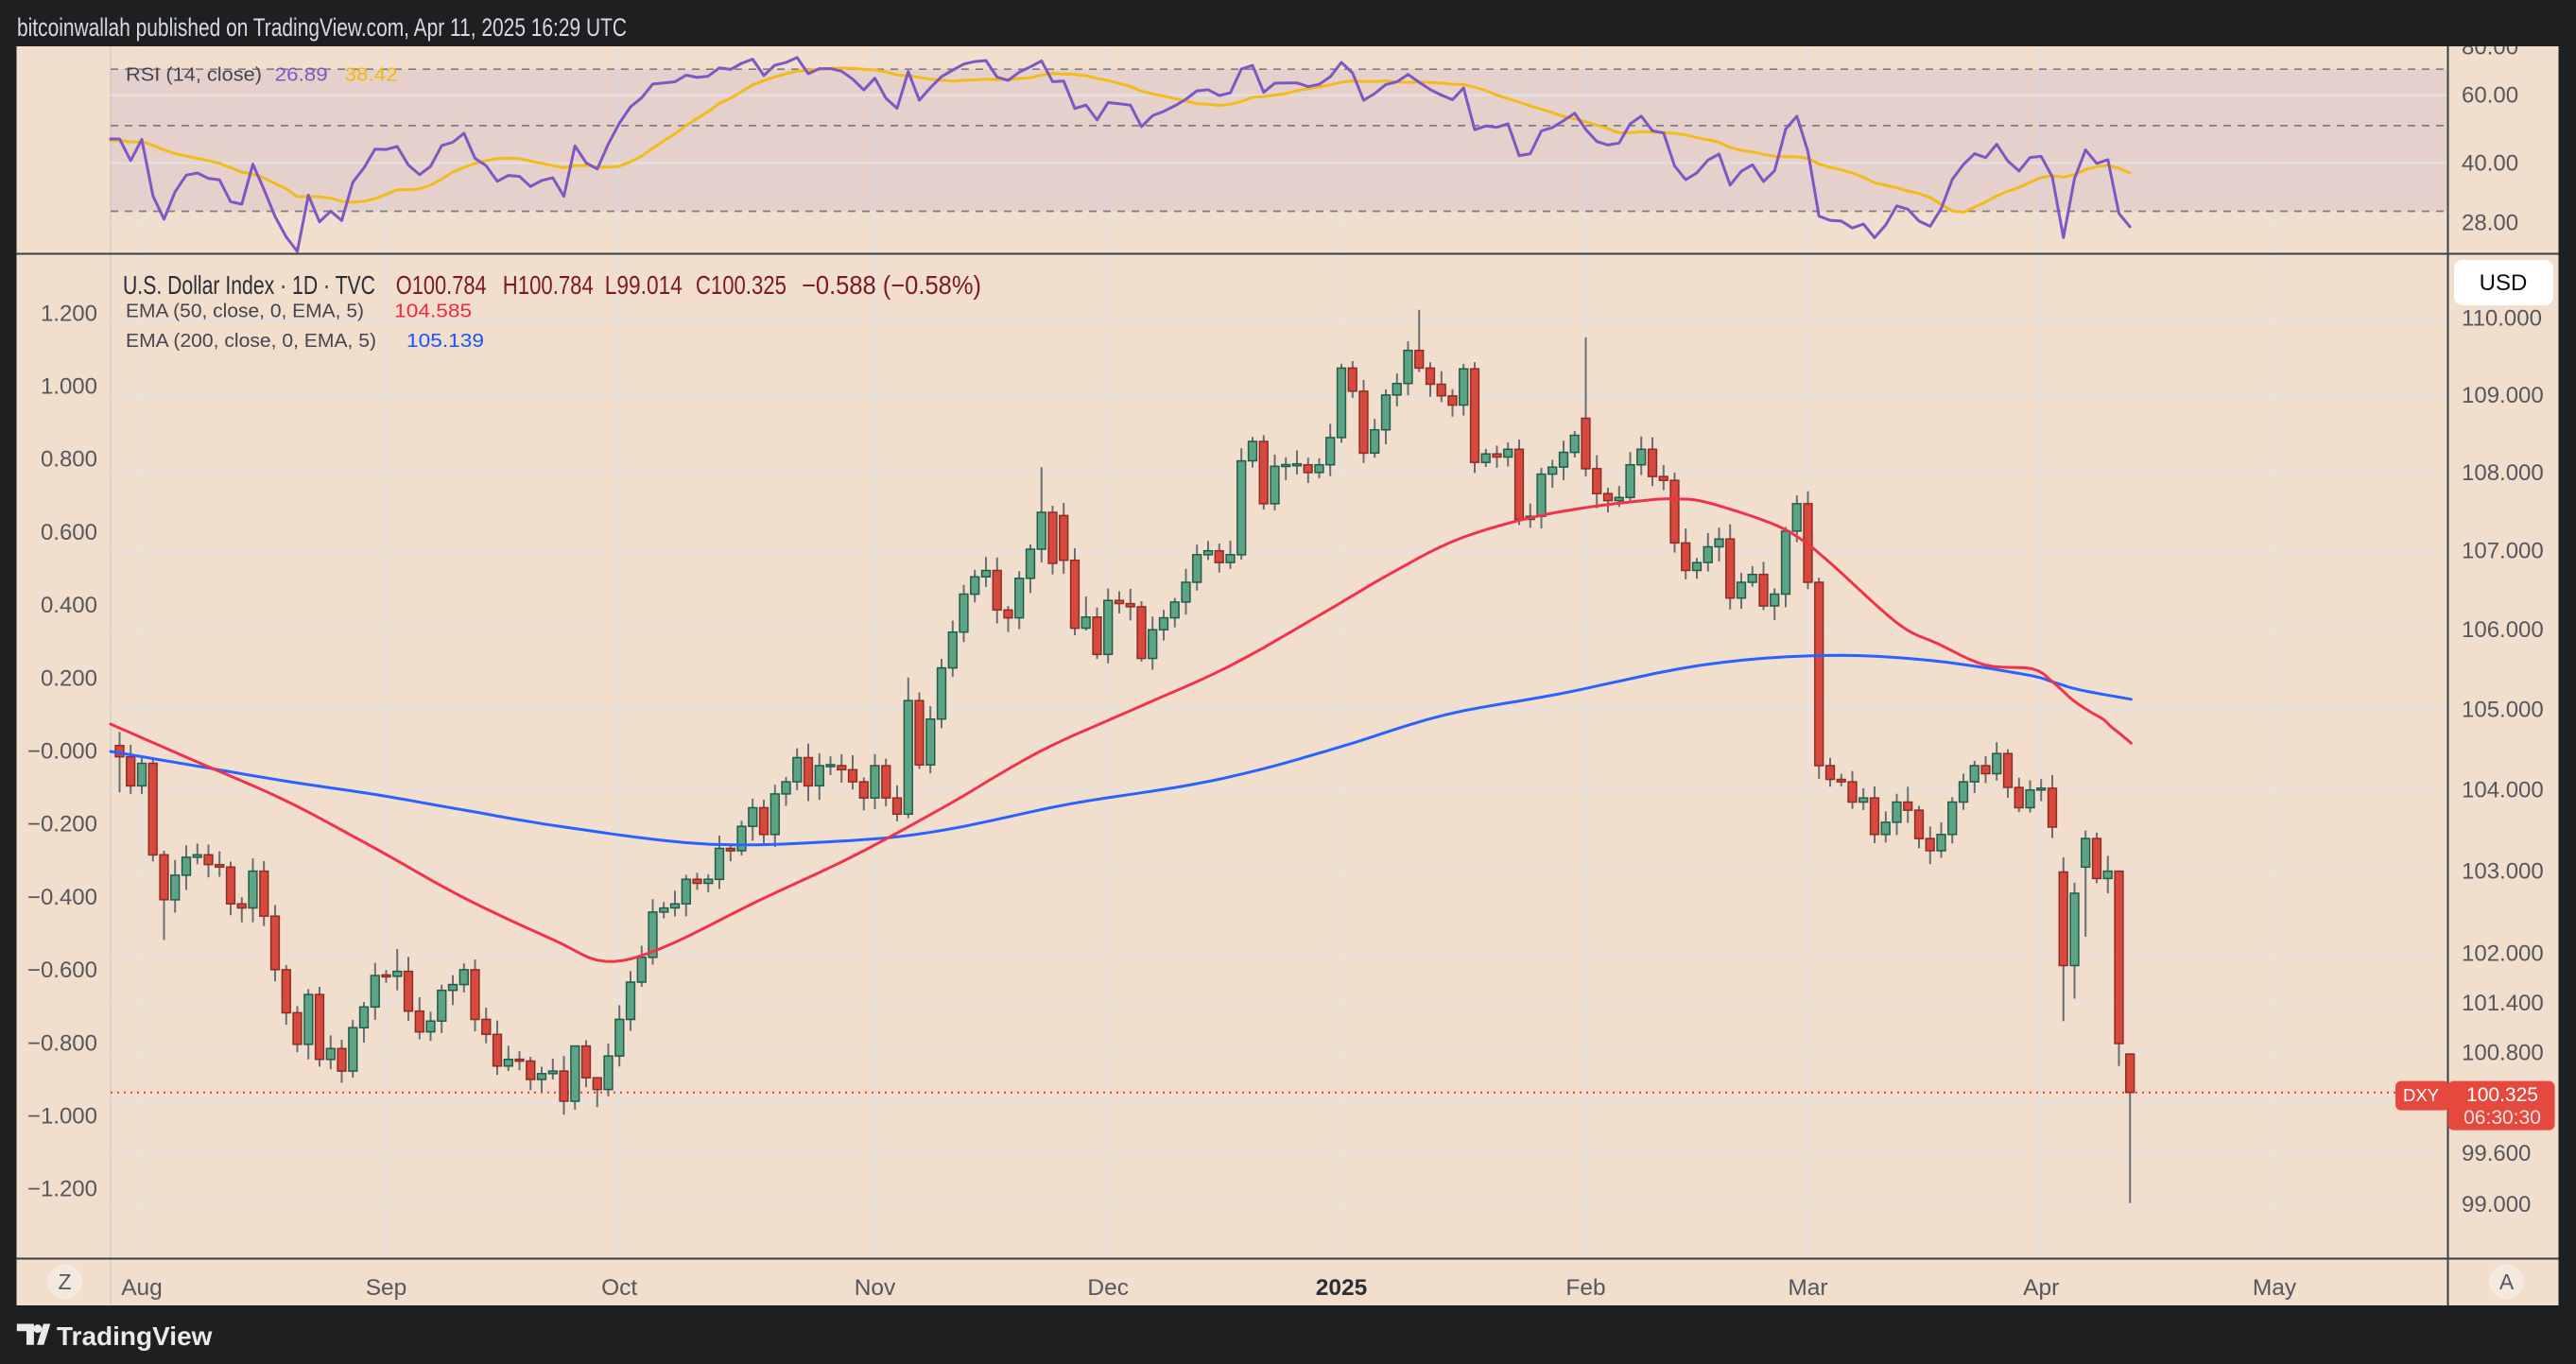  I want to click on svg-text: −0.200, so click(62, 824).